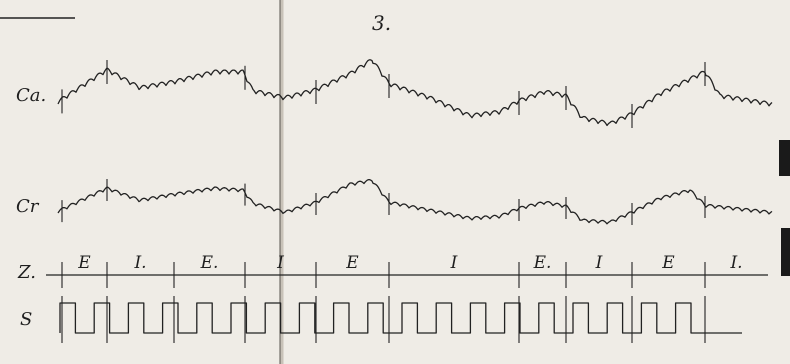 The height and width of the screenshot is (364, 790). I want to click on trace-cr, so click(415, 201).